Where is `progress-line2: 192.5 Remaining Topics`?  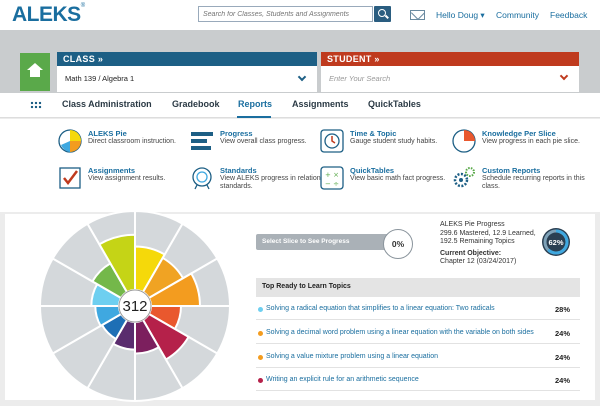
progress-line2: 192.5 Remaining Topics is located at coordinates (477, 241).